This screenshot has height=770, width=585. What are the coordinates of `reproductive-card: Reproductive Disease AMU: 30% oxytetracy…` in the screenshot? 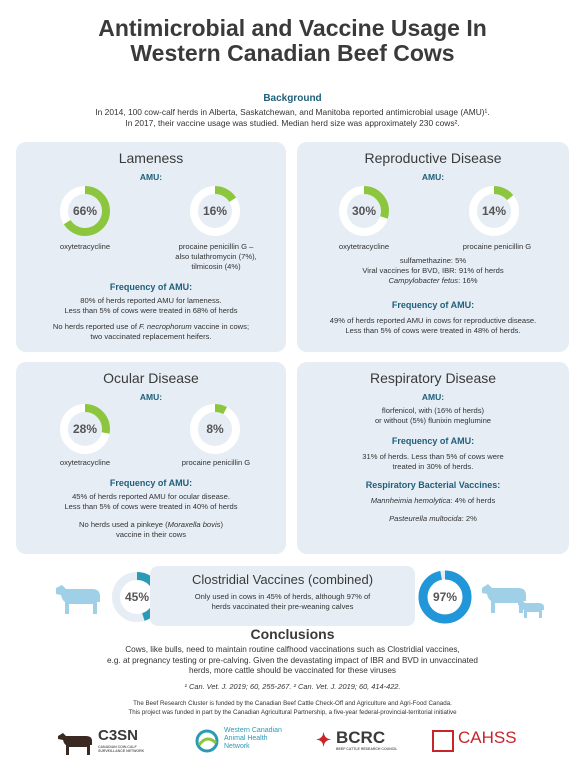 It's located at (433, 247).